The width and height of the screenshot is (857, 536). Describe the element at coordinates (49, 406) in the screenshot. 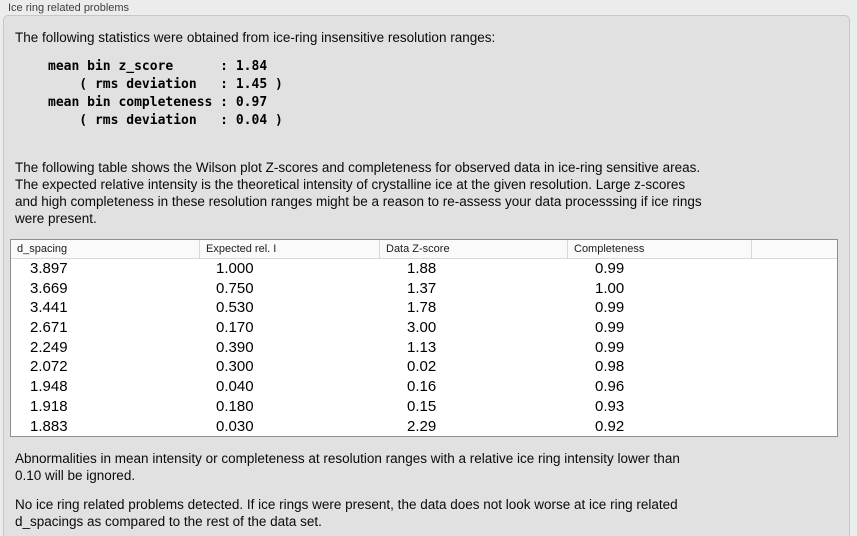

I see `table-cell: 1.918` at that location.